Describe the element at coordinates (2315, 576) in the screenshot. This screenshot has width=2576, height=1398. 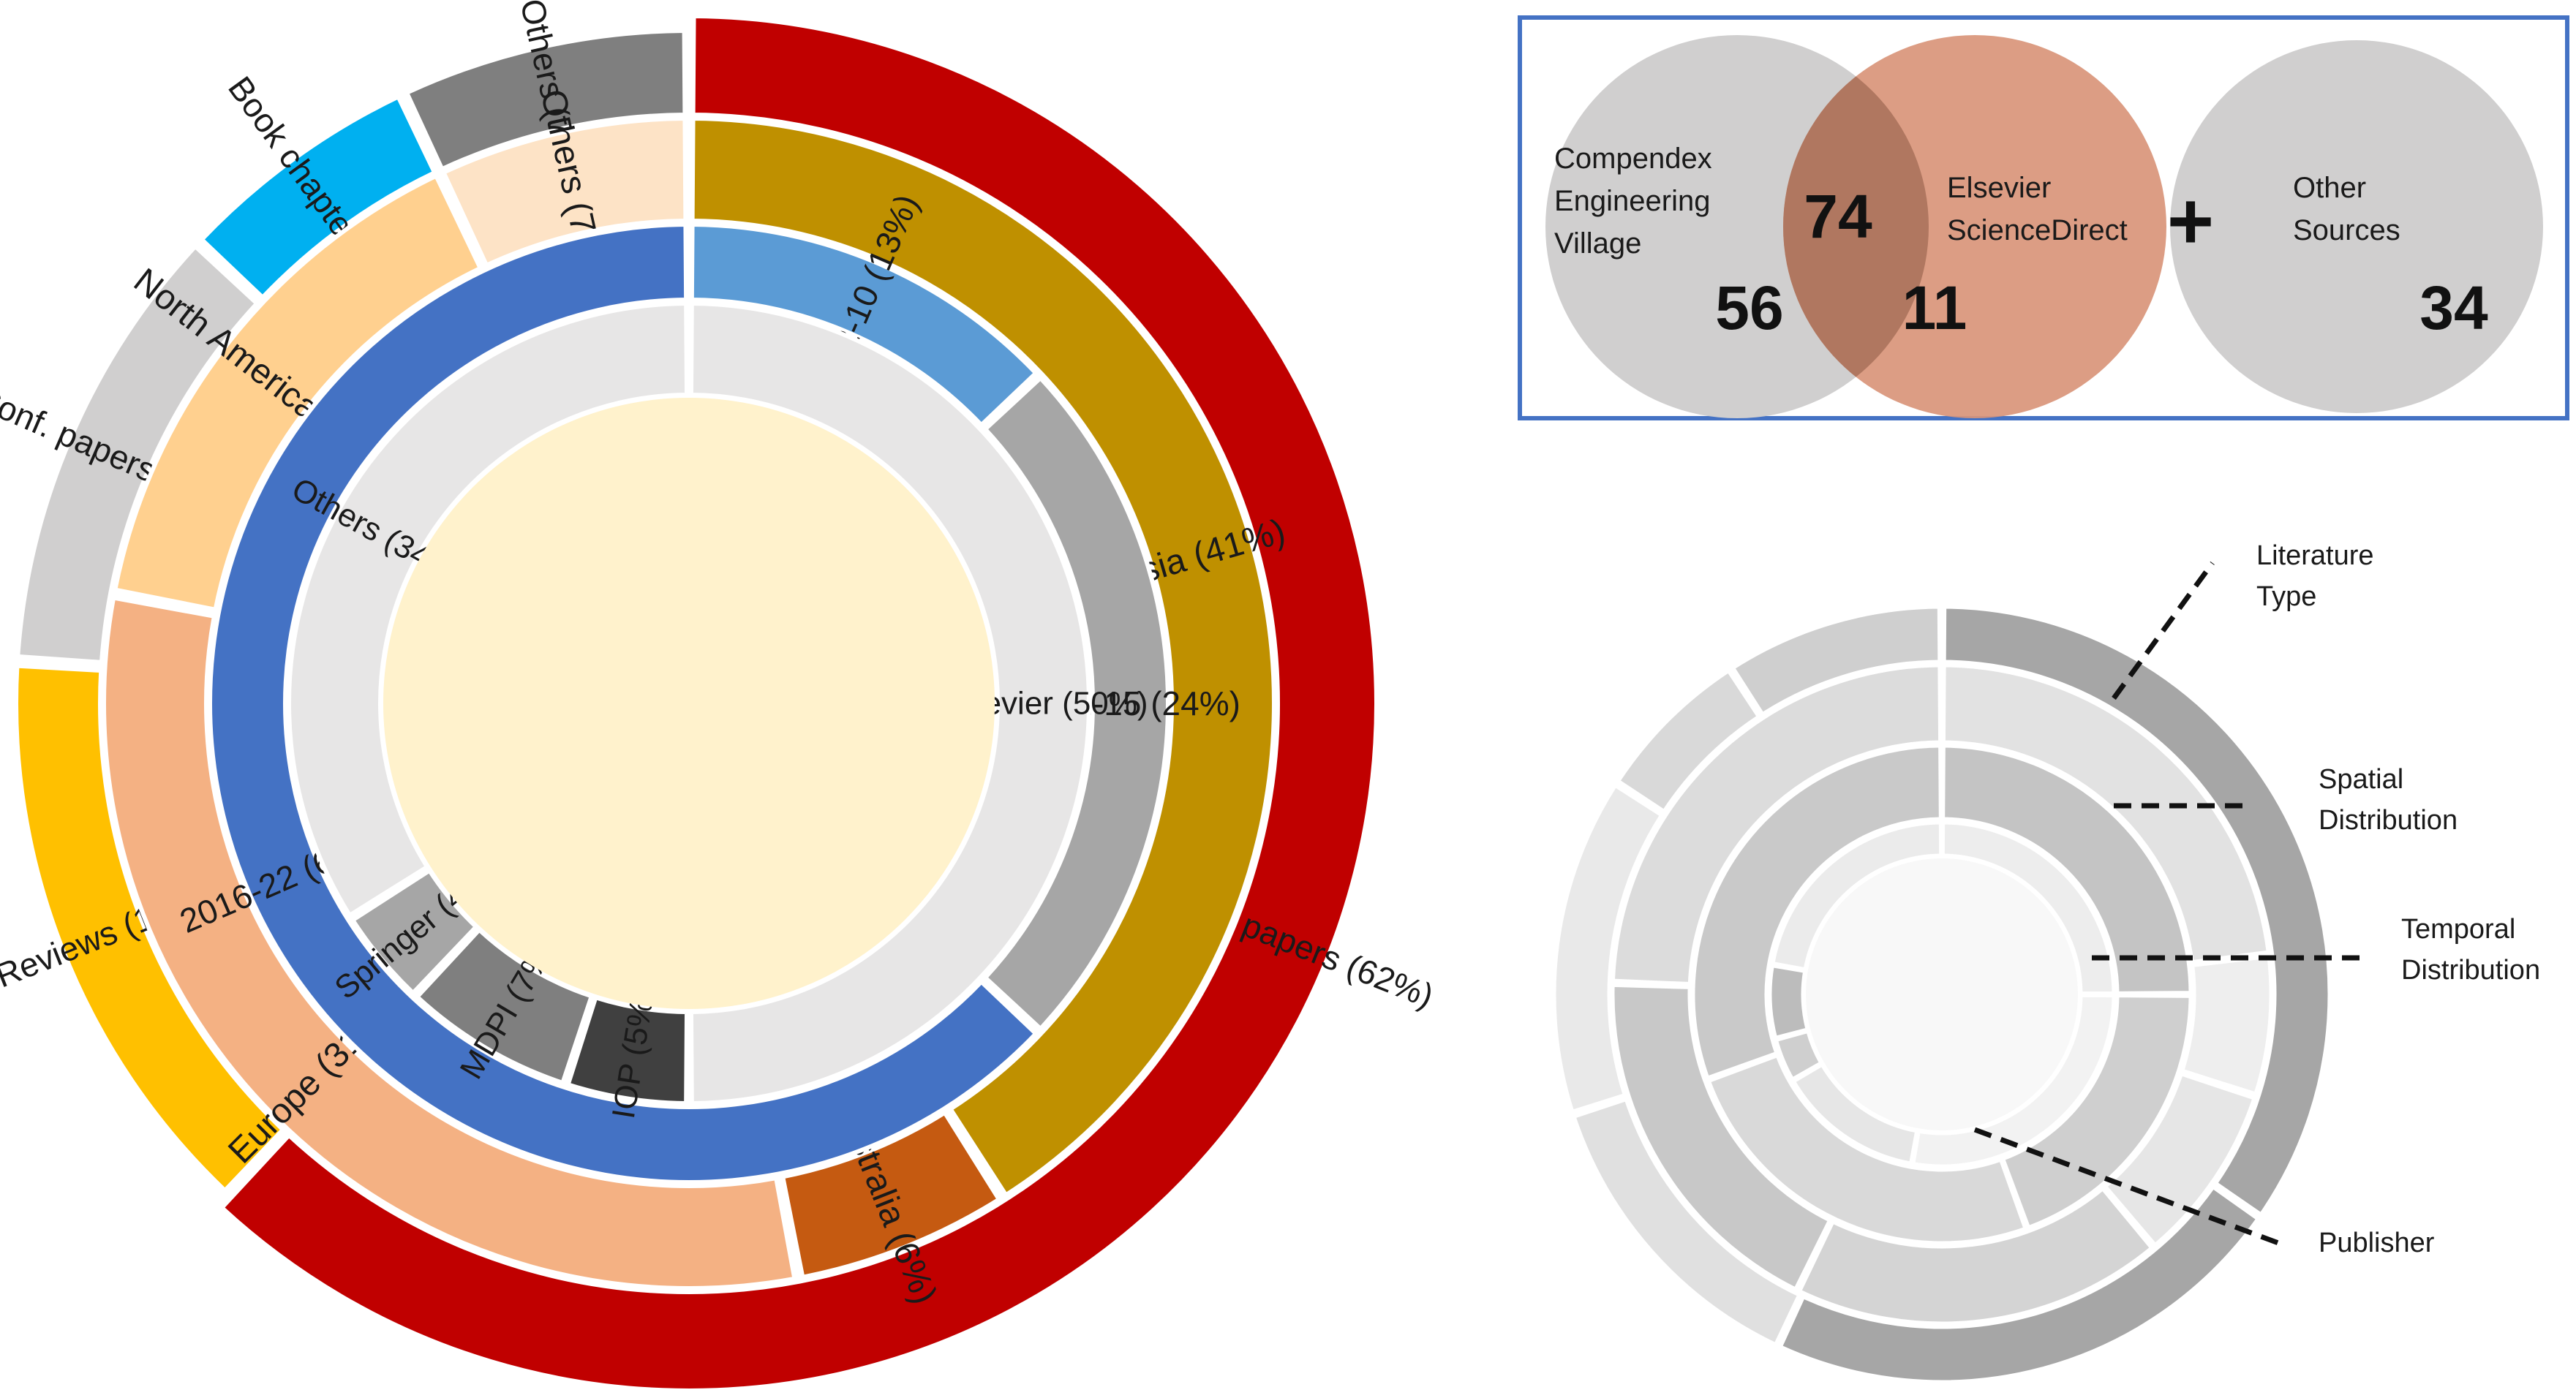
I see `callout-label-literature-type: Literature Type` at that location.